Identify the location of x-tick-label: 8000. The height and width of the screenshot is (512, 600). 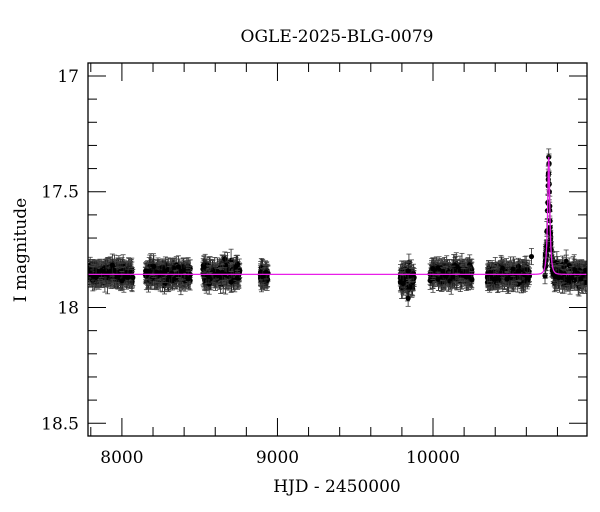
(121, 458).